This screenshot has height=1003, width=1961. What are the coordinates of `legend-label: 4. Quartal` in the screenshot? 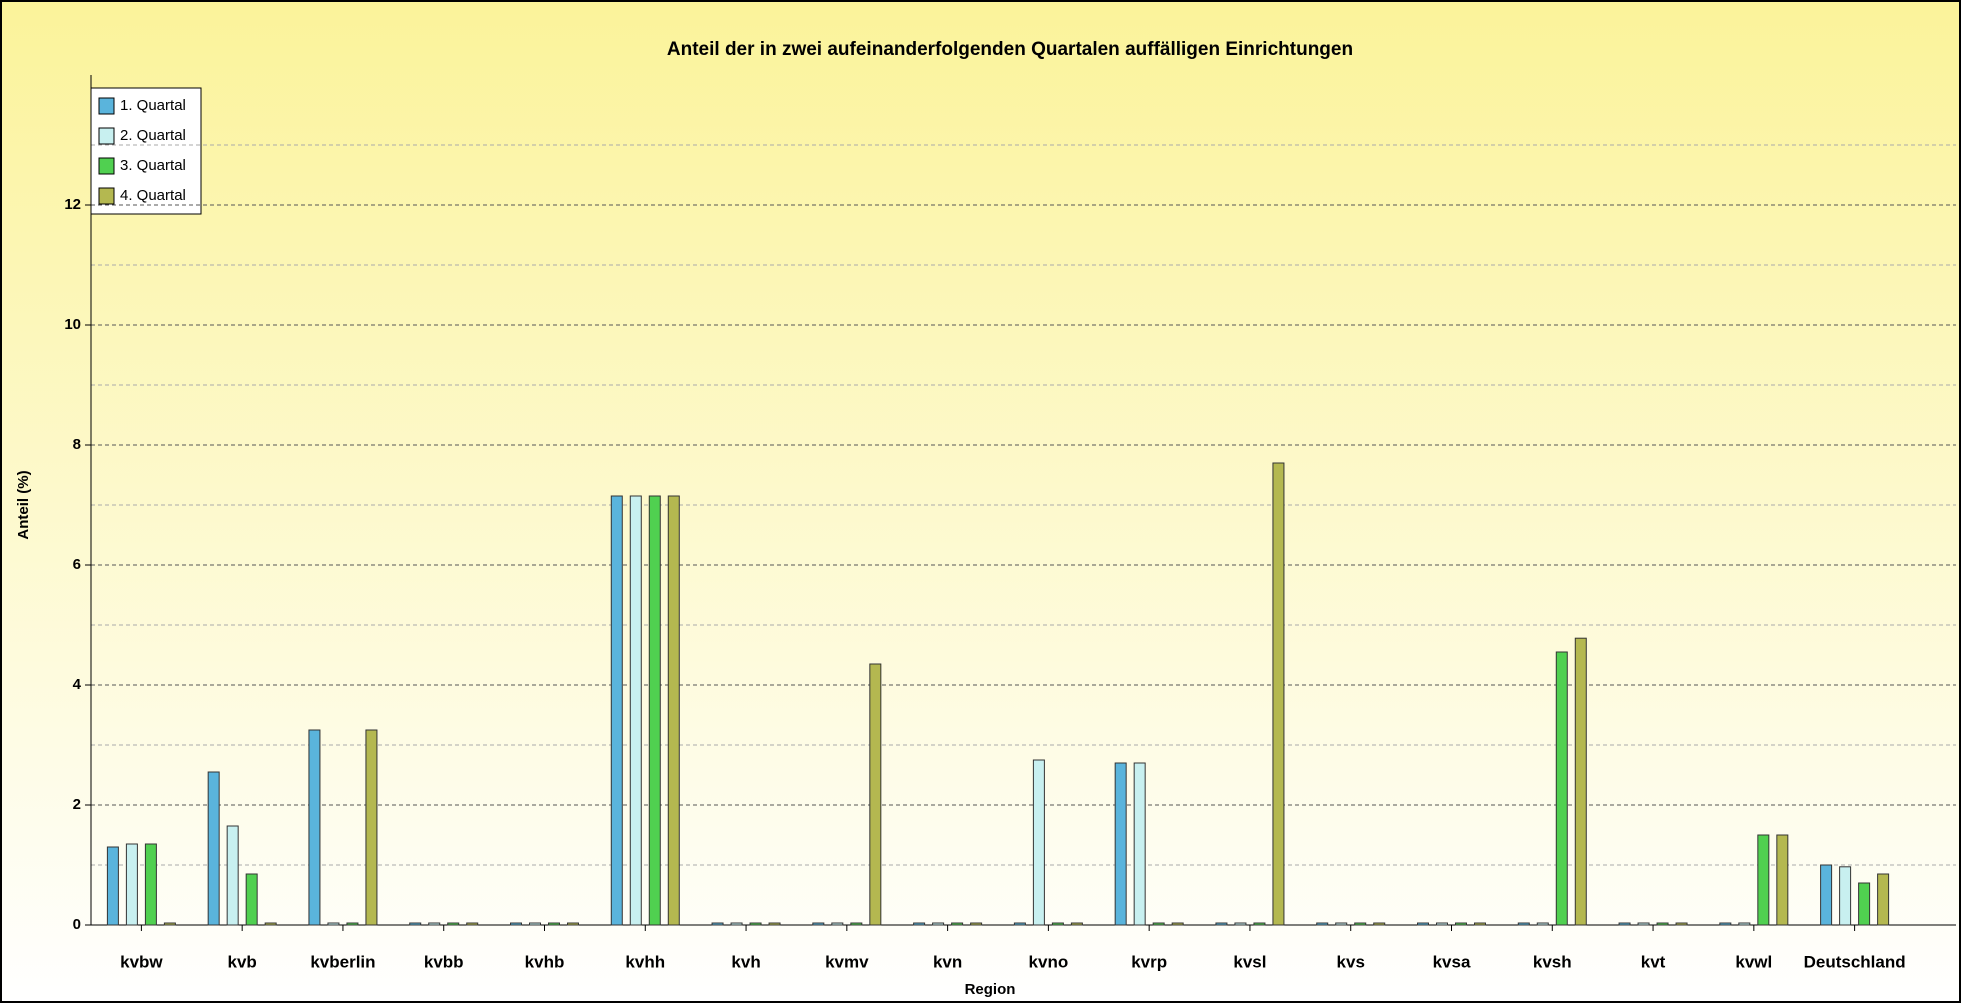 It's located at (153, 195).